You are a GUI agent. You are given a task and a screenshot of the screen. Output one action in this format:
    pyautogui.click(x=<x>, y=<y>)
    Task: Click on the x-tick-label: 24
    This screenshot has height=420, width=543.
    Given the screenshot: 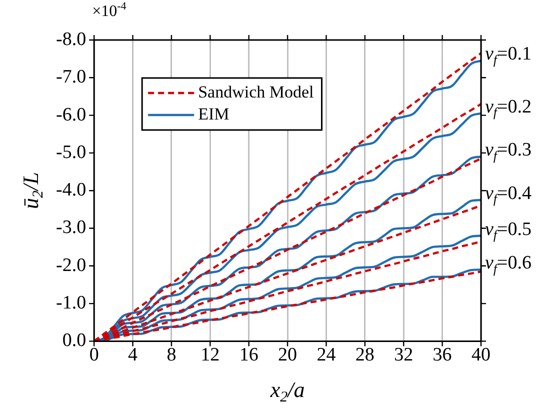 What is the action you would take?
    pyautogui.click(x=326, y=355)
    